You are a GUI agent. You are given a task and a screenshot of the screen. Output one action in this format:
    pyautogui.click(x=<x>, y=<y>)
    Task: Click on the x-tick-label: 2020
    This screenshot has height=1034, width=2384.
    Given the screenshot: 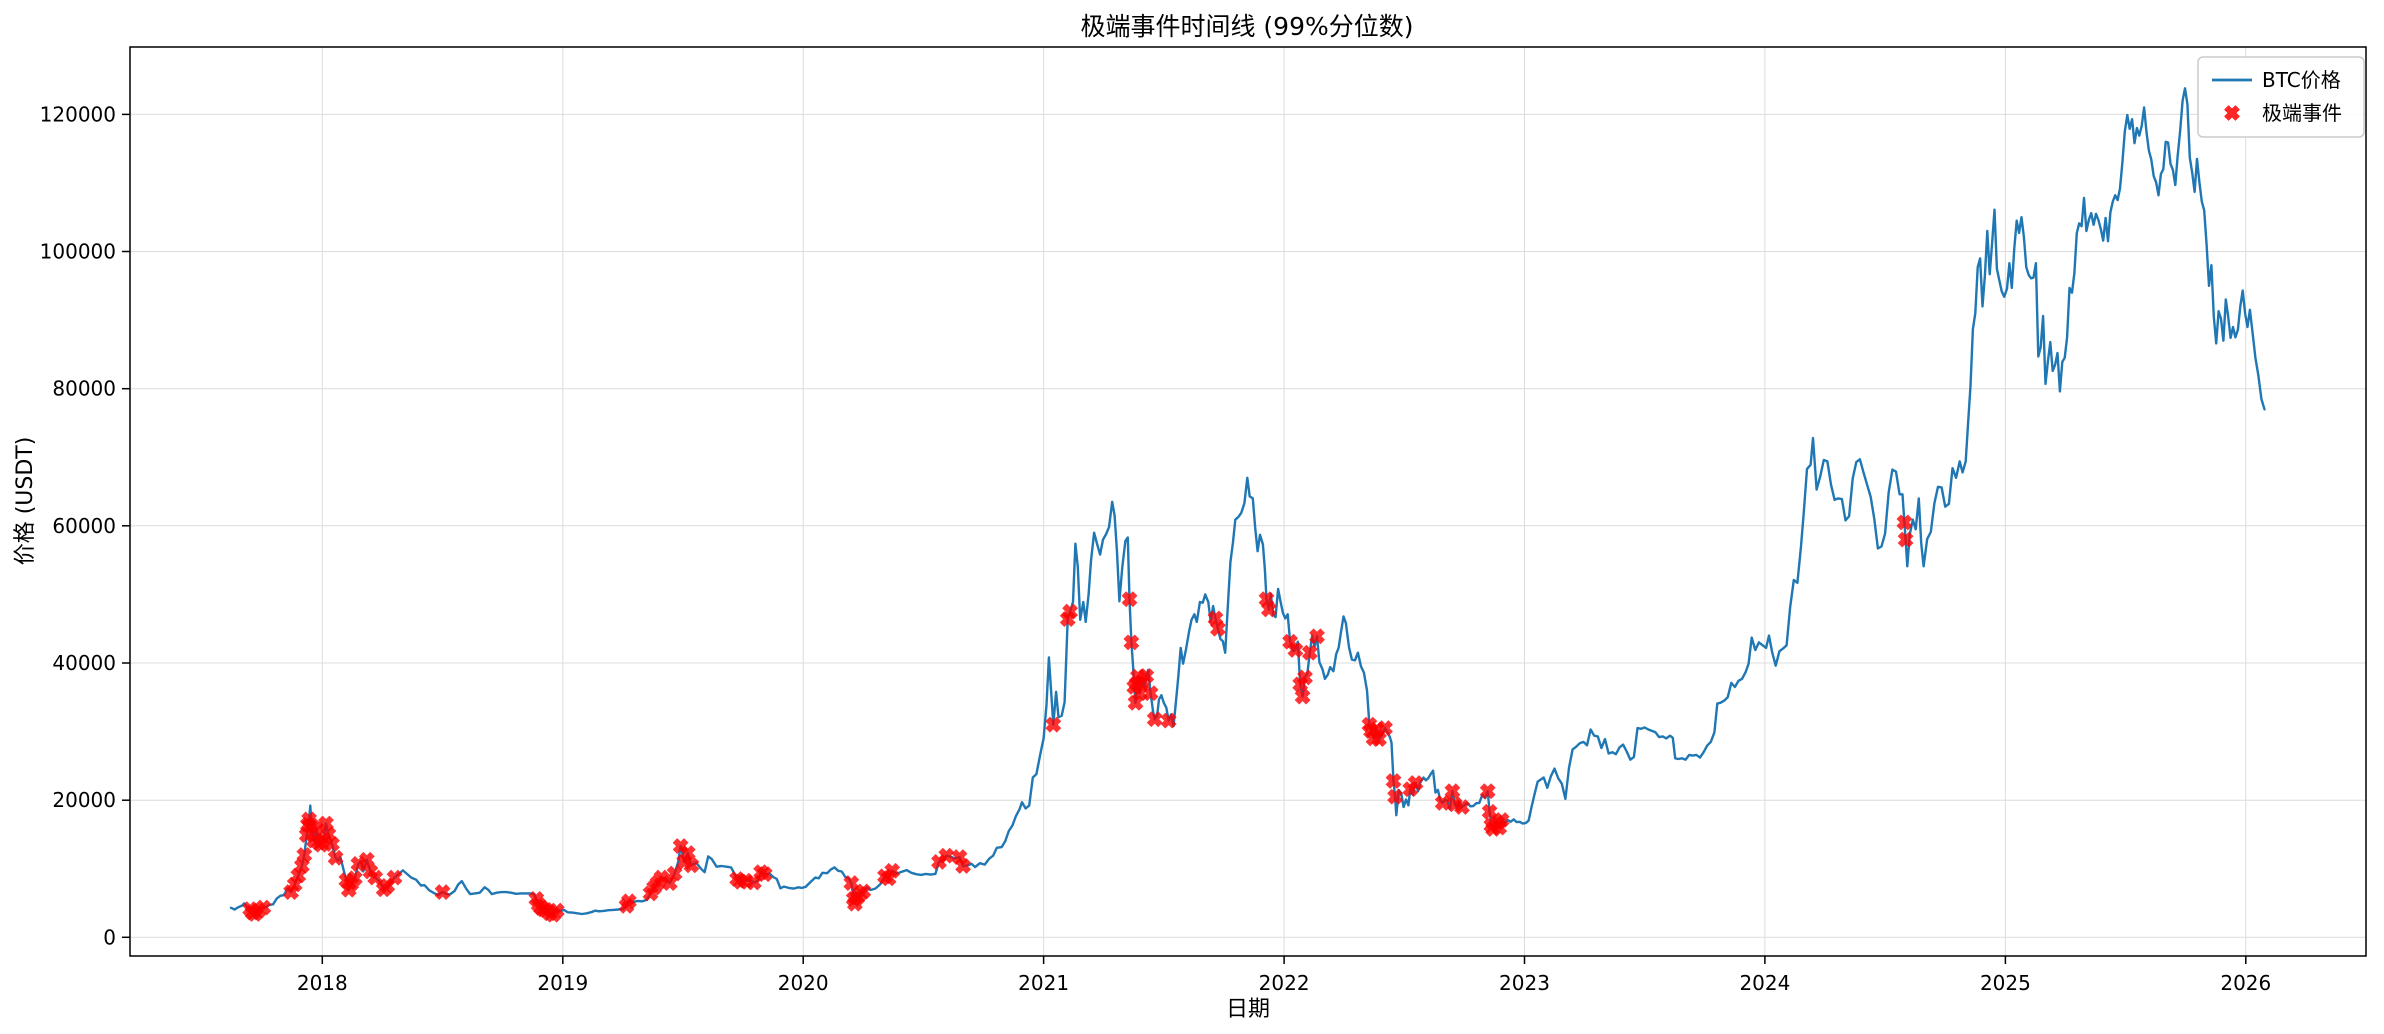 What is the action you would take?
    pyautogui.click(x=803, y=983)
    